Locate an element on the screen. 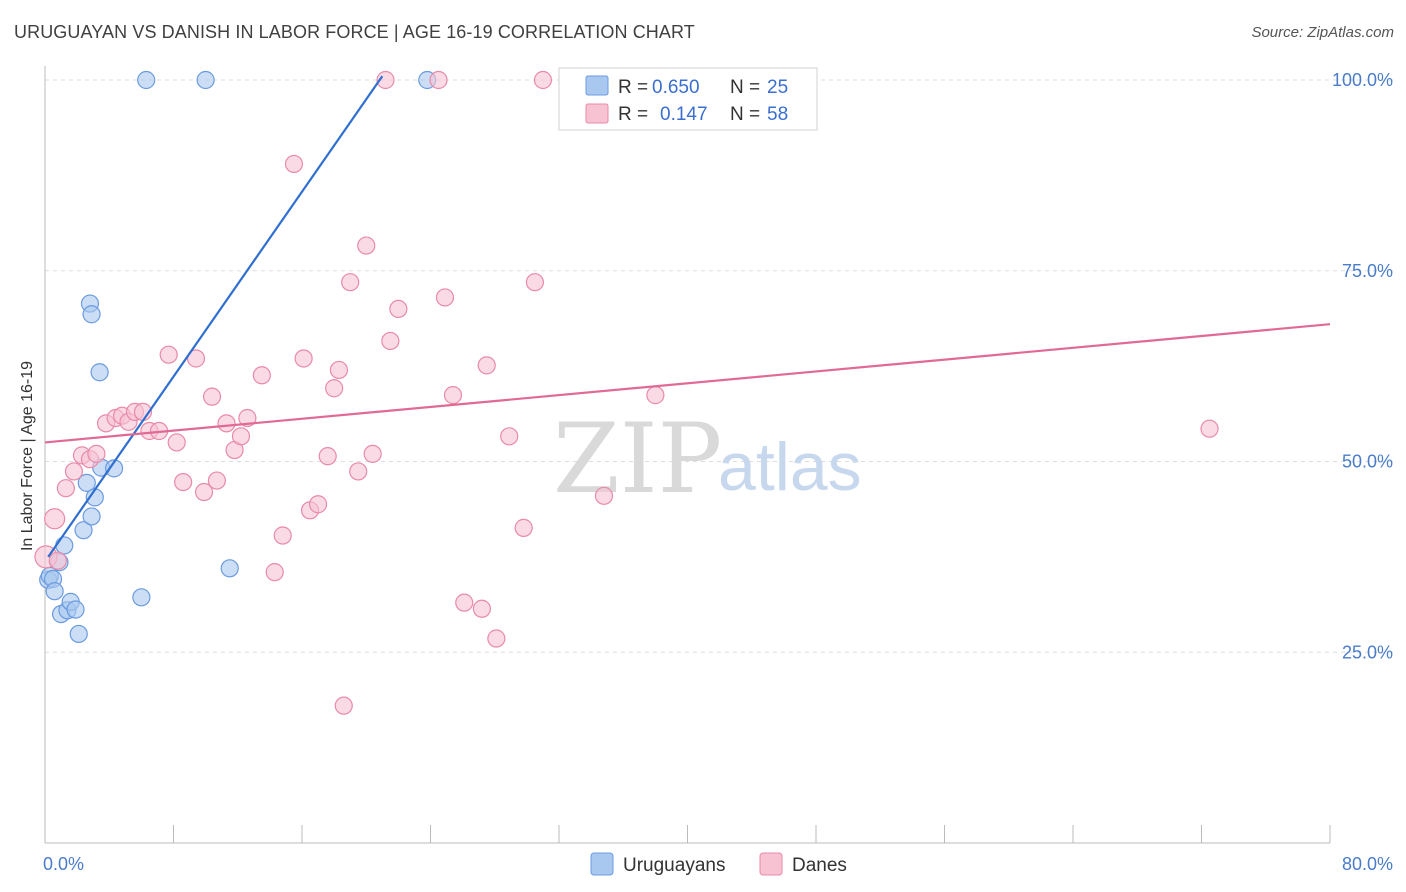 The height and width of the screenshot is (892, 1406). y-tick-label-2: 75.0% is located at coordinates (1367, 271).